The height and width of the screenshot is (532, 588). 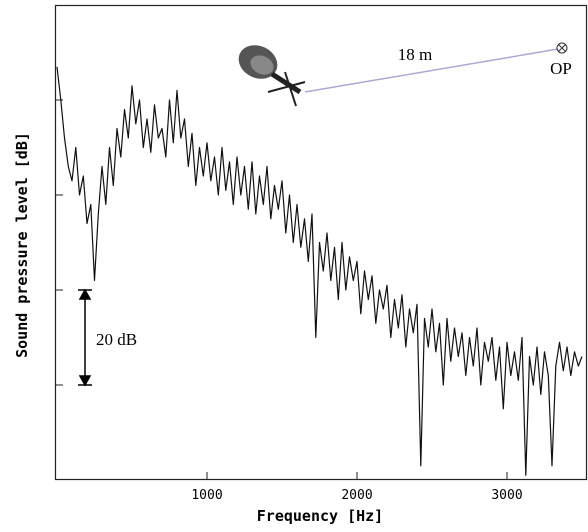 I want to click on observer-point, so click(x=562, y=48).